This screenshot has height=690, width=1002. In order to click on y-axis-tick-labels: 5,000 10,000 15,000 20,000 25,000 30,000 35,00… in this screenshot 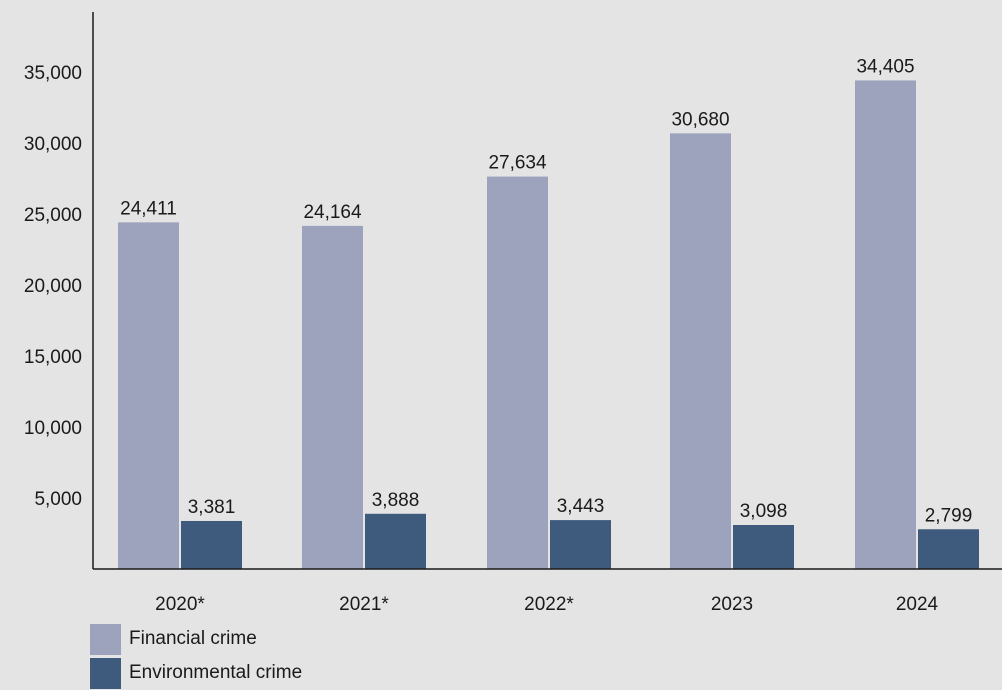, I will do `click(53, 286)`.